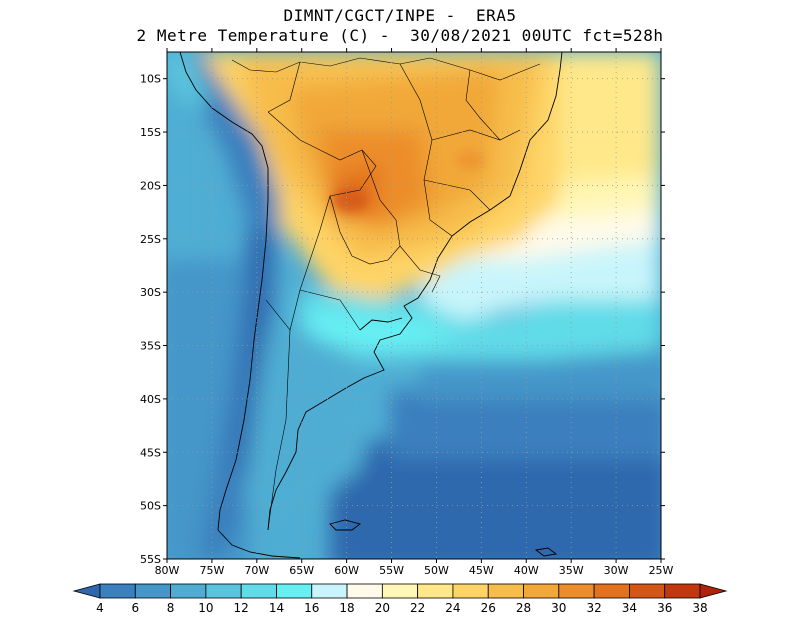 This screenshot has height=618, width=800. I want to click on colorbar-label: 34, so click(629, 608).